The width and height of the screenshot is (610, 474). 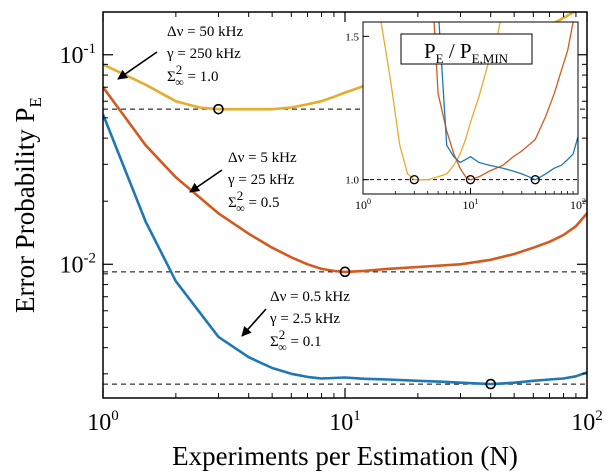 What do you see at coordinates (352, 181) in the screenshot?
I see `inset-y-tick-label: 1.0` at bounding box center [352, 181].